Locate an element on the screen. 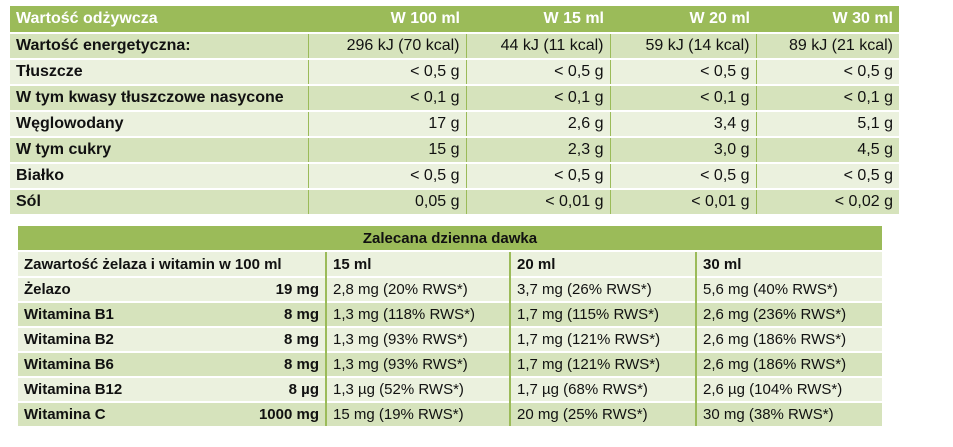 The width and height of the screenshot is (953, 447). table-row: Sól 0,05 g < 0,01 g < 0,01 g < 0,02 g is located at coordinates (454, 201).